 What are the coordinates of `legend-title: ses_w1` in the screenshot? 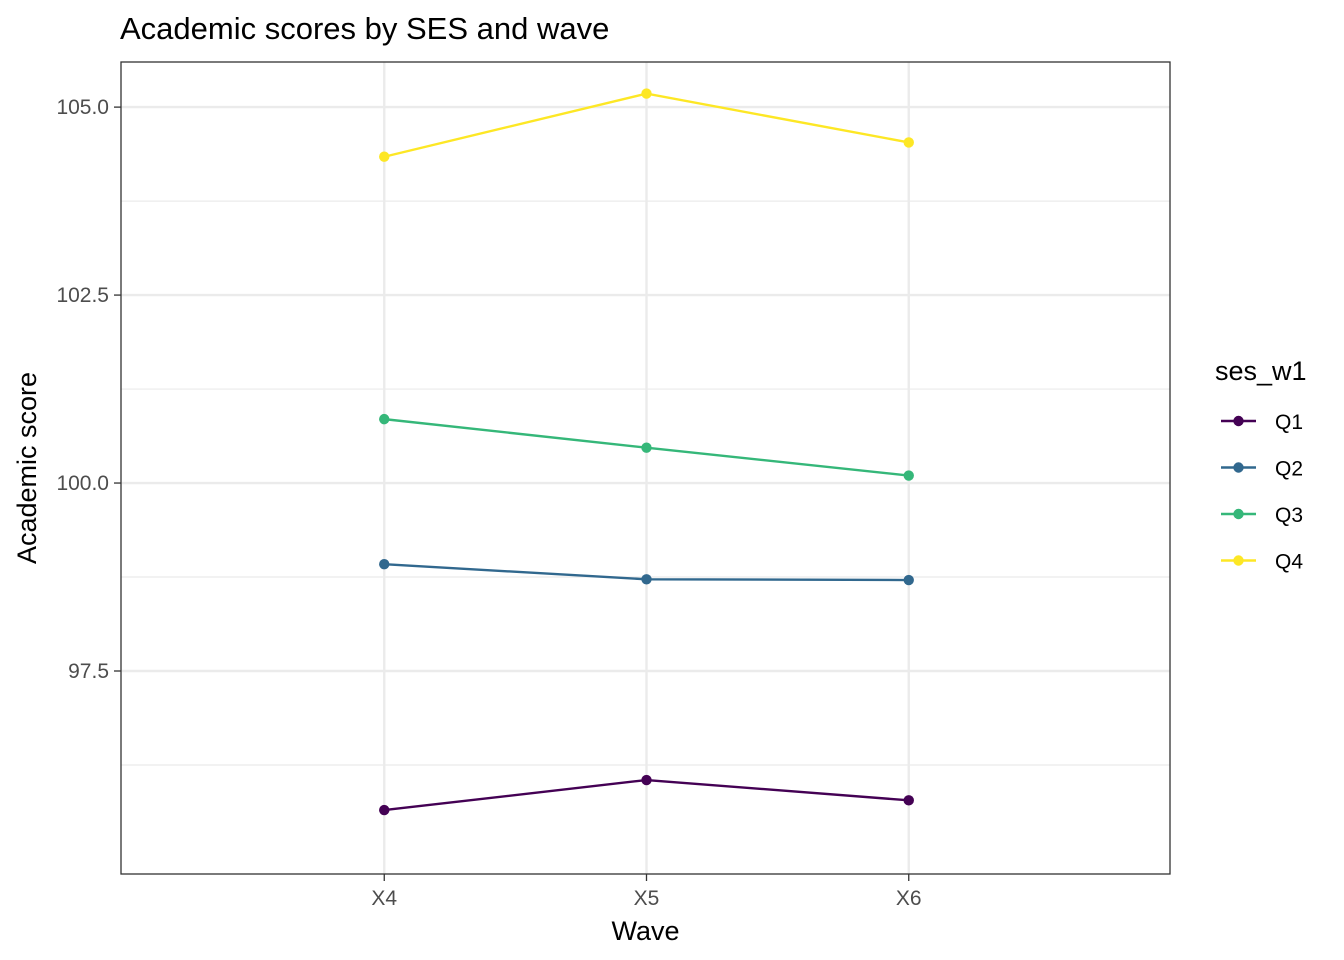 It's located at (1261, 371).